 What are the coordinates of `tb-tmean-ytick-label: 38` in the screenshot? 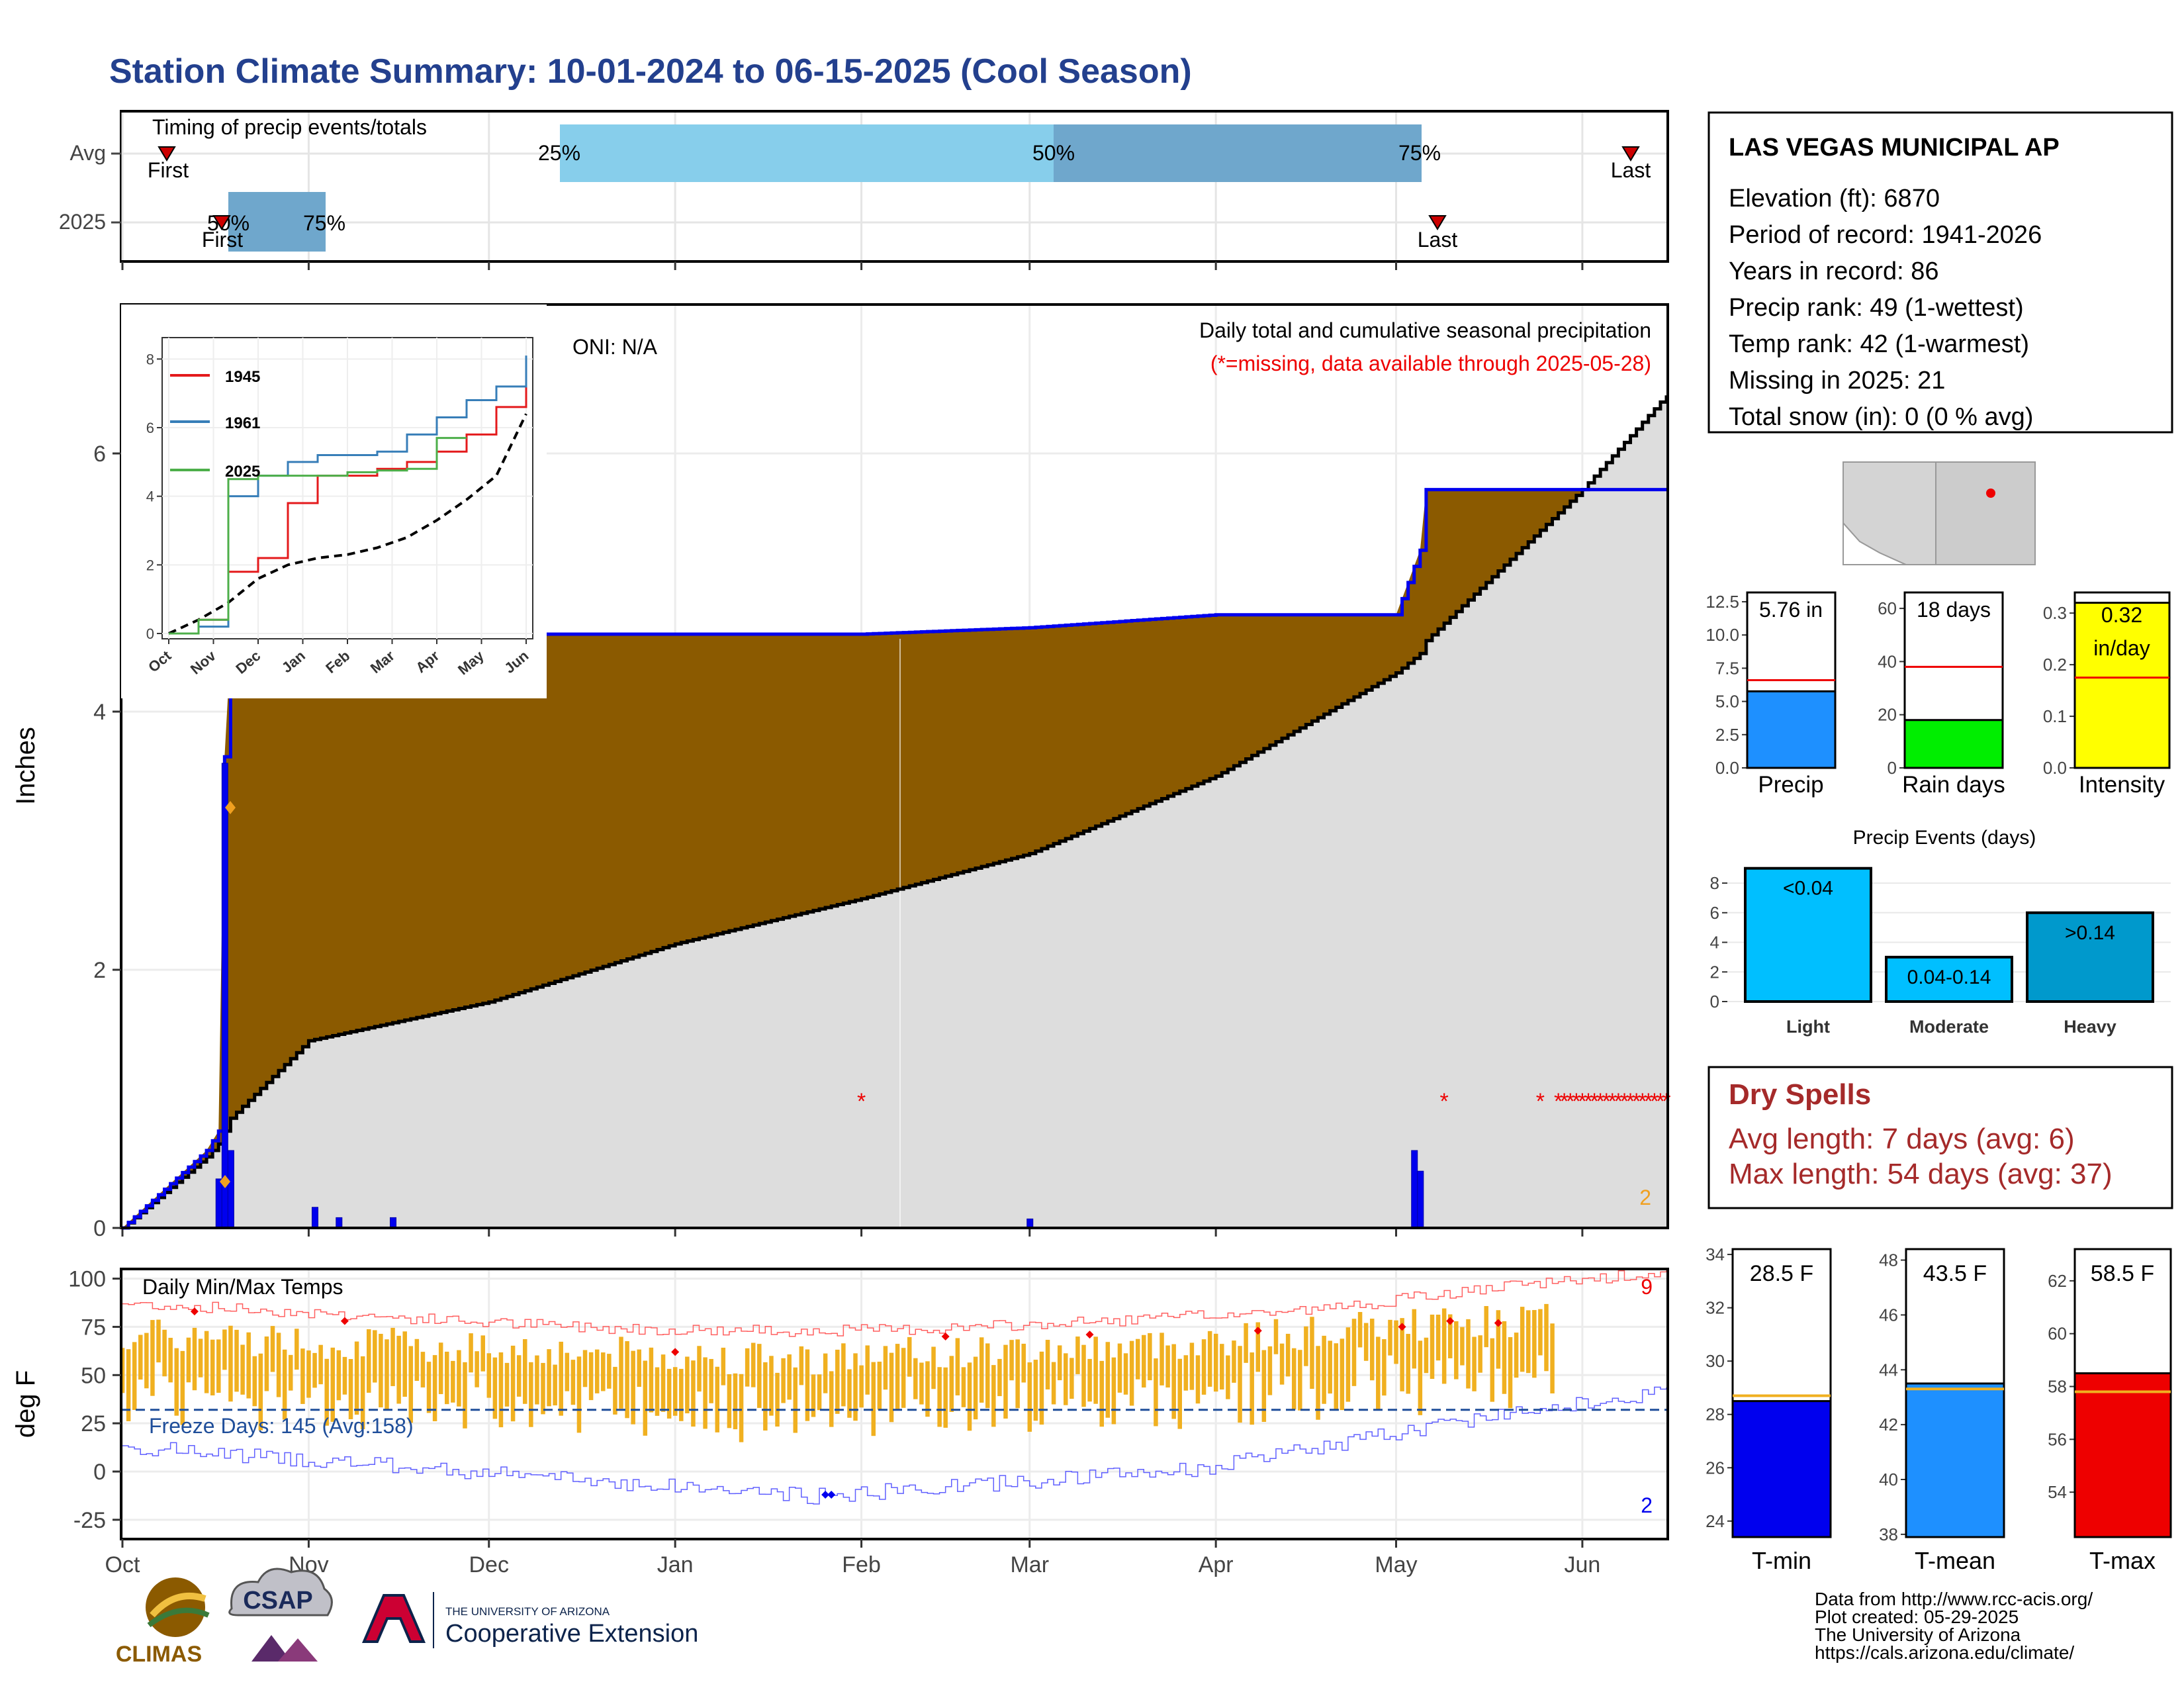 It's located at (1888, 1534).